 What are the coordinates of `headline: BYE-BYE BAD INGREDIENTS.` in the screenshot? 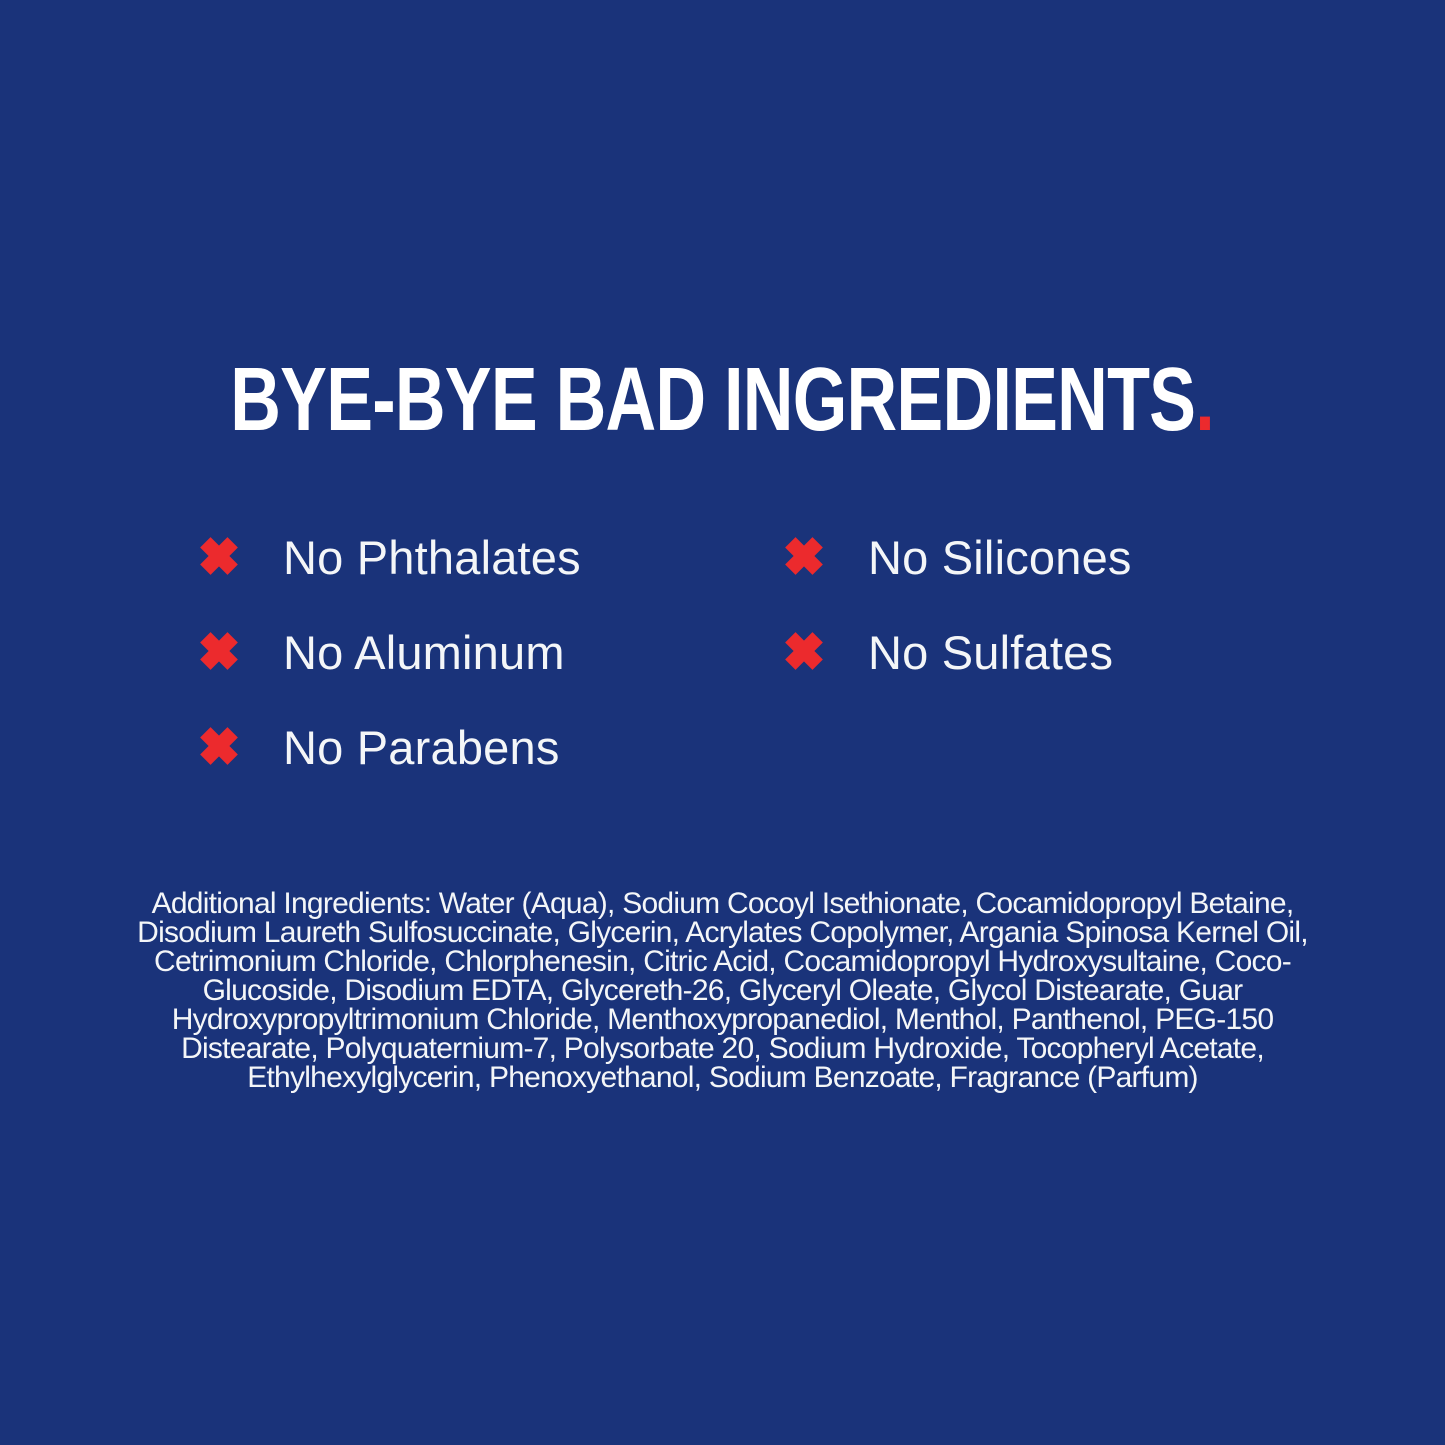 It's located at (722, 400).